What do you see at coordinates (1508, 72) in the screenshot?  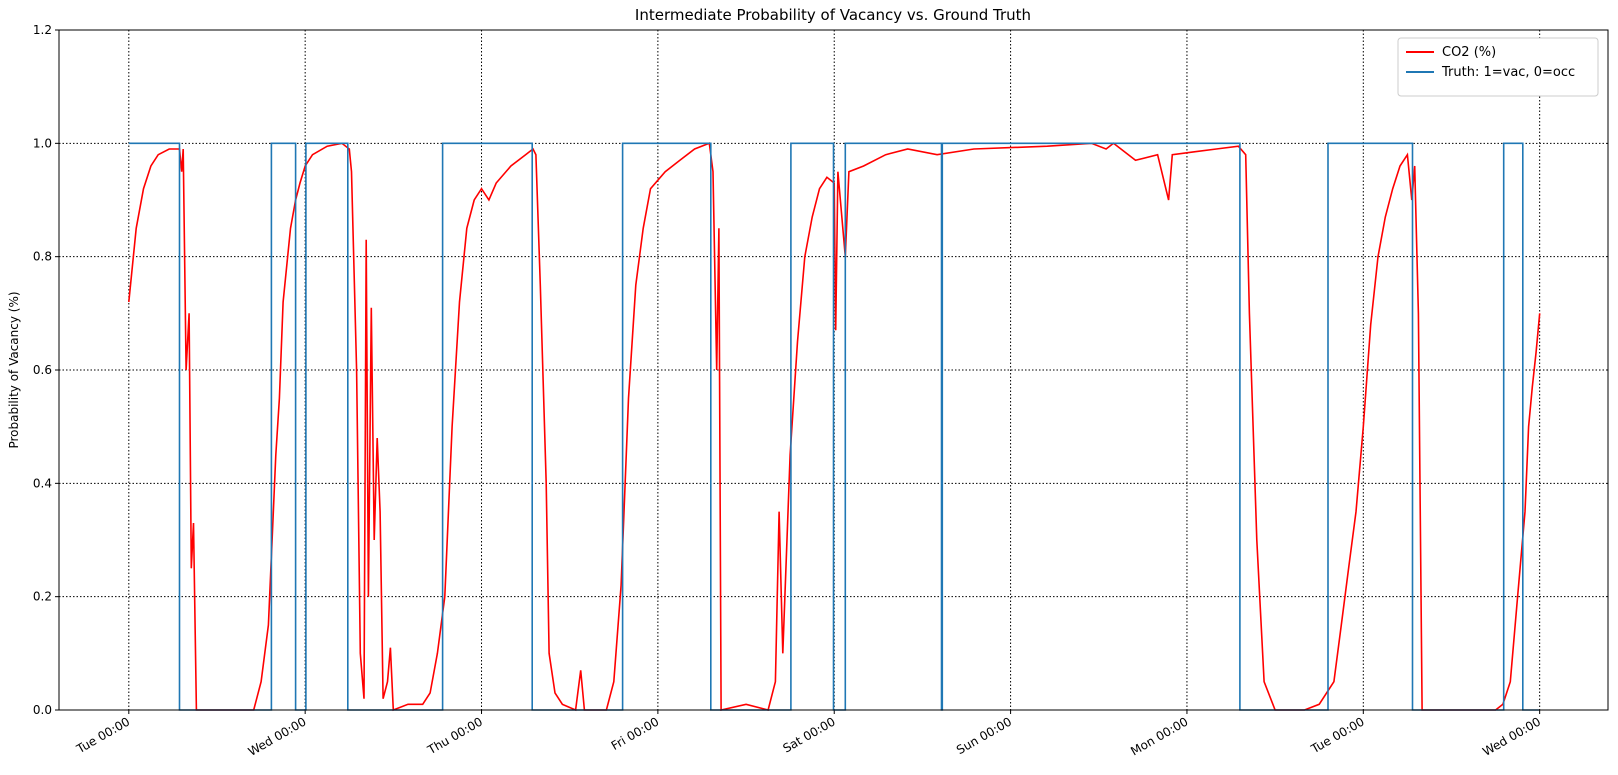 I see `legend-label: Truth: 1=vac, 0=occ` at bounding box center [1508, 72].